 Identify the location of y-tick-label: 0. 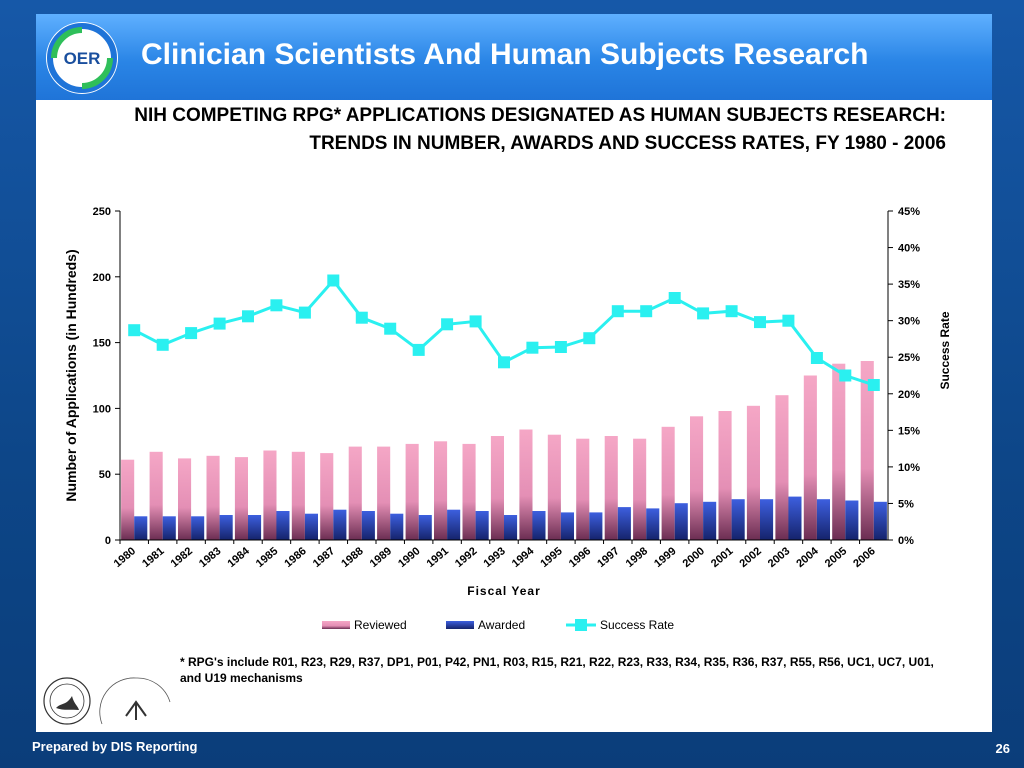
(108, 541).